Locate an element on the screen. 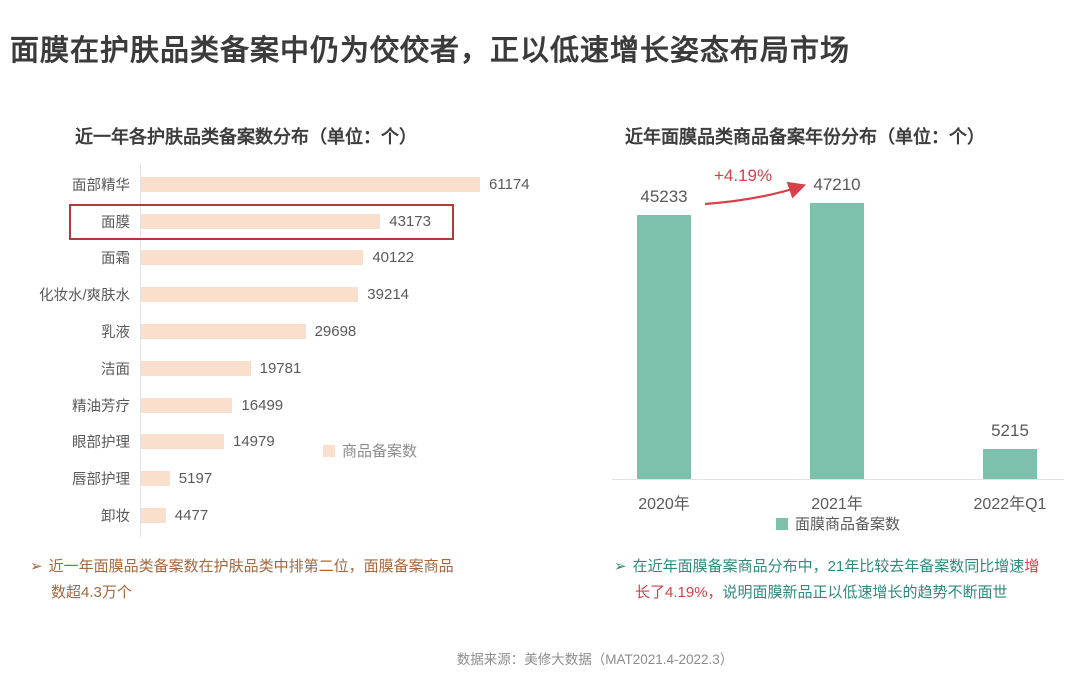 The width and height of the screenshot is (1080, 678). growth-arrow-icon is located at coordinates (755, 193).